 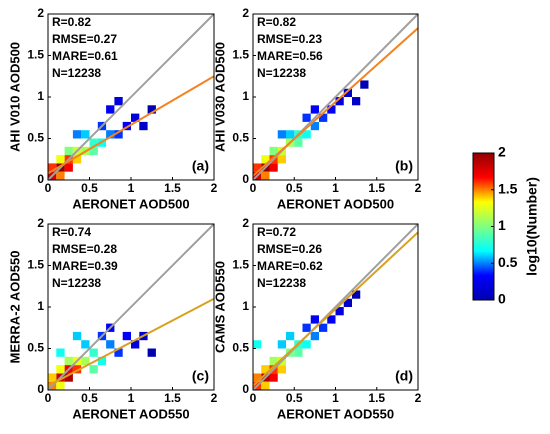 I want to click on y-axis-label: CAMS AOD550, so click(x=219, y=307).